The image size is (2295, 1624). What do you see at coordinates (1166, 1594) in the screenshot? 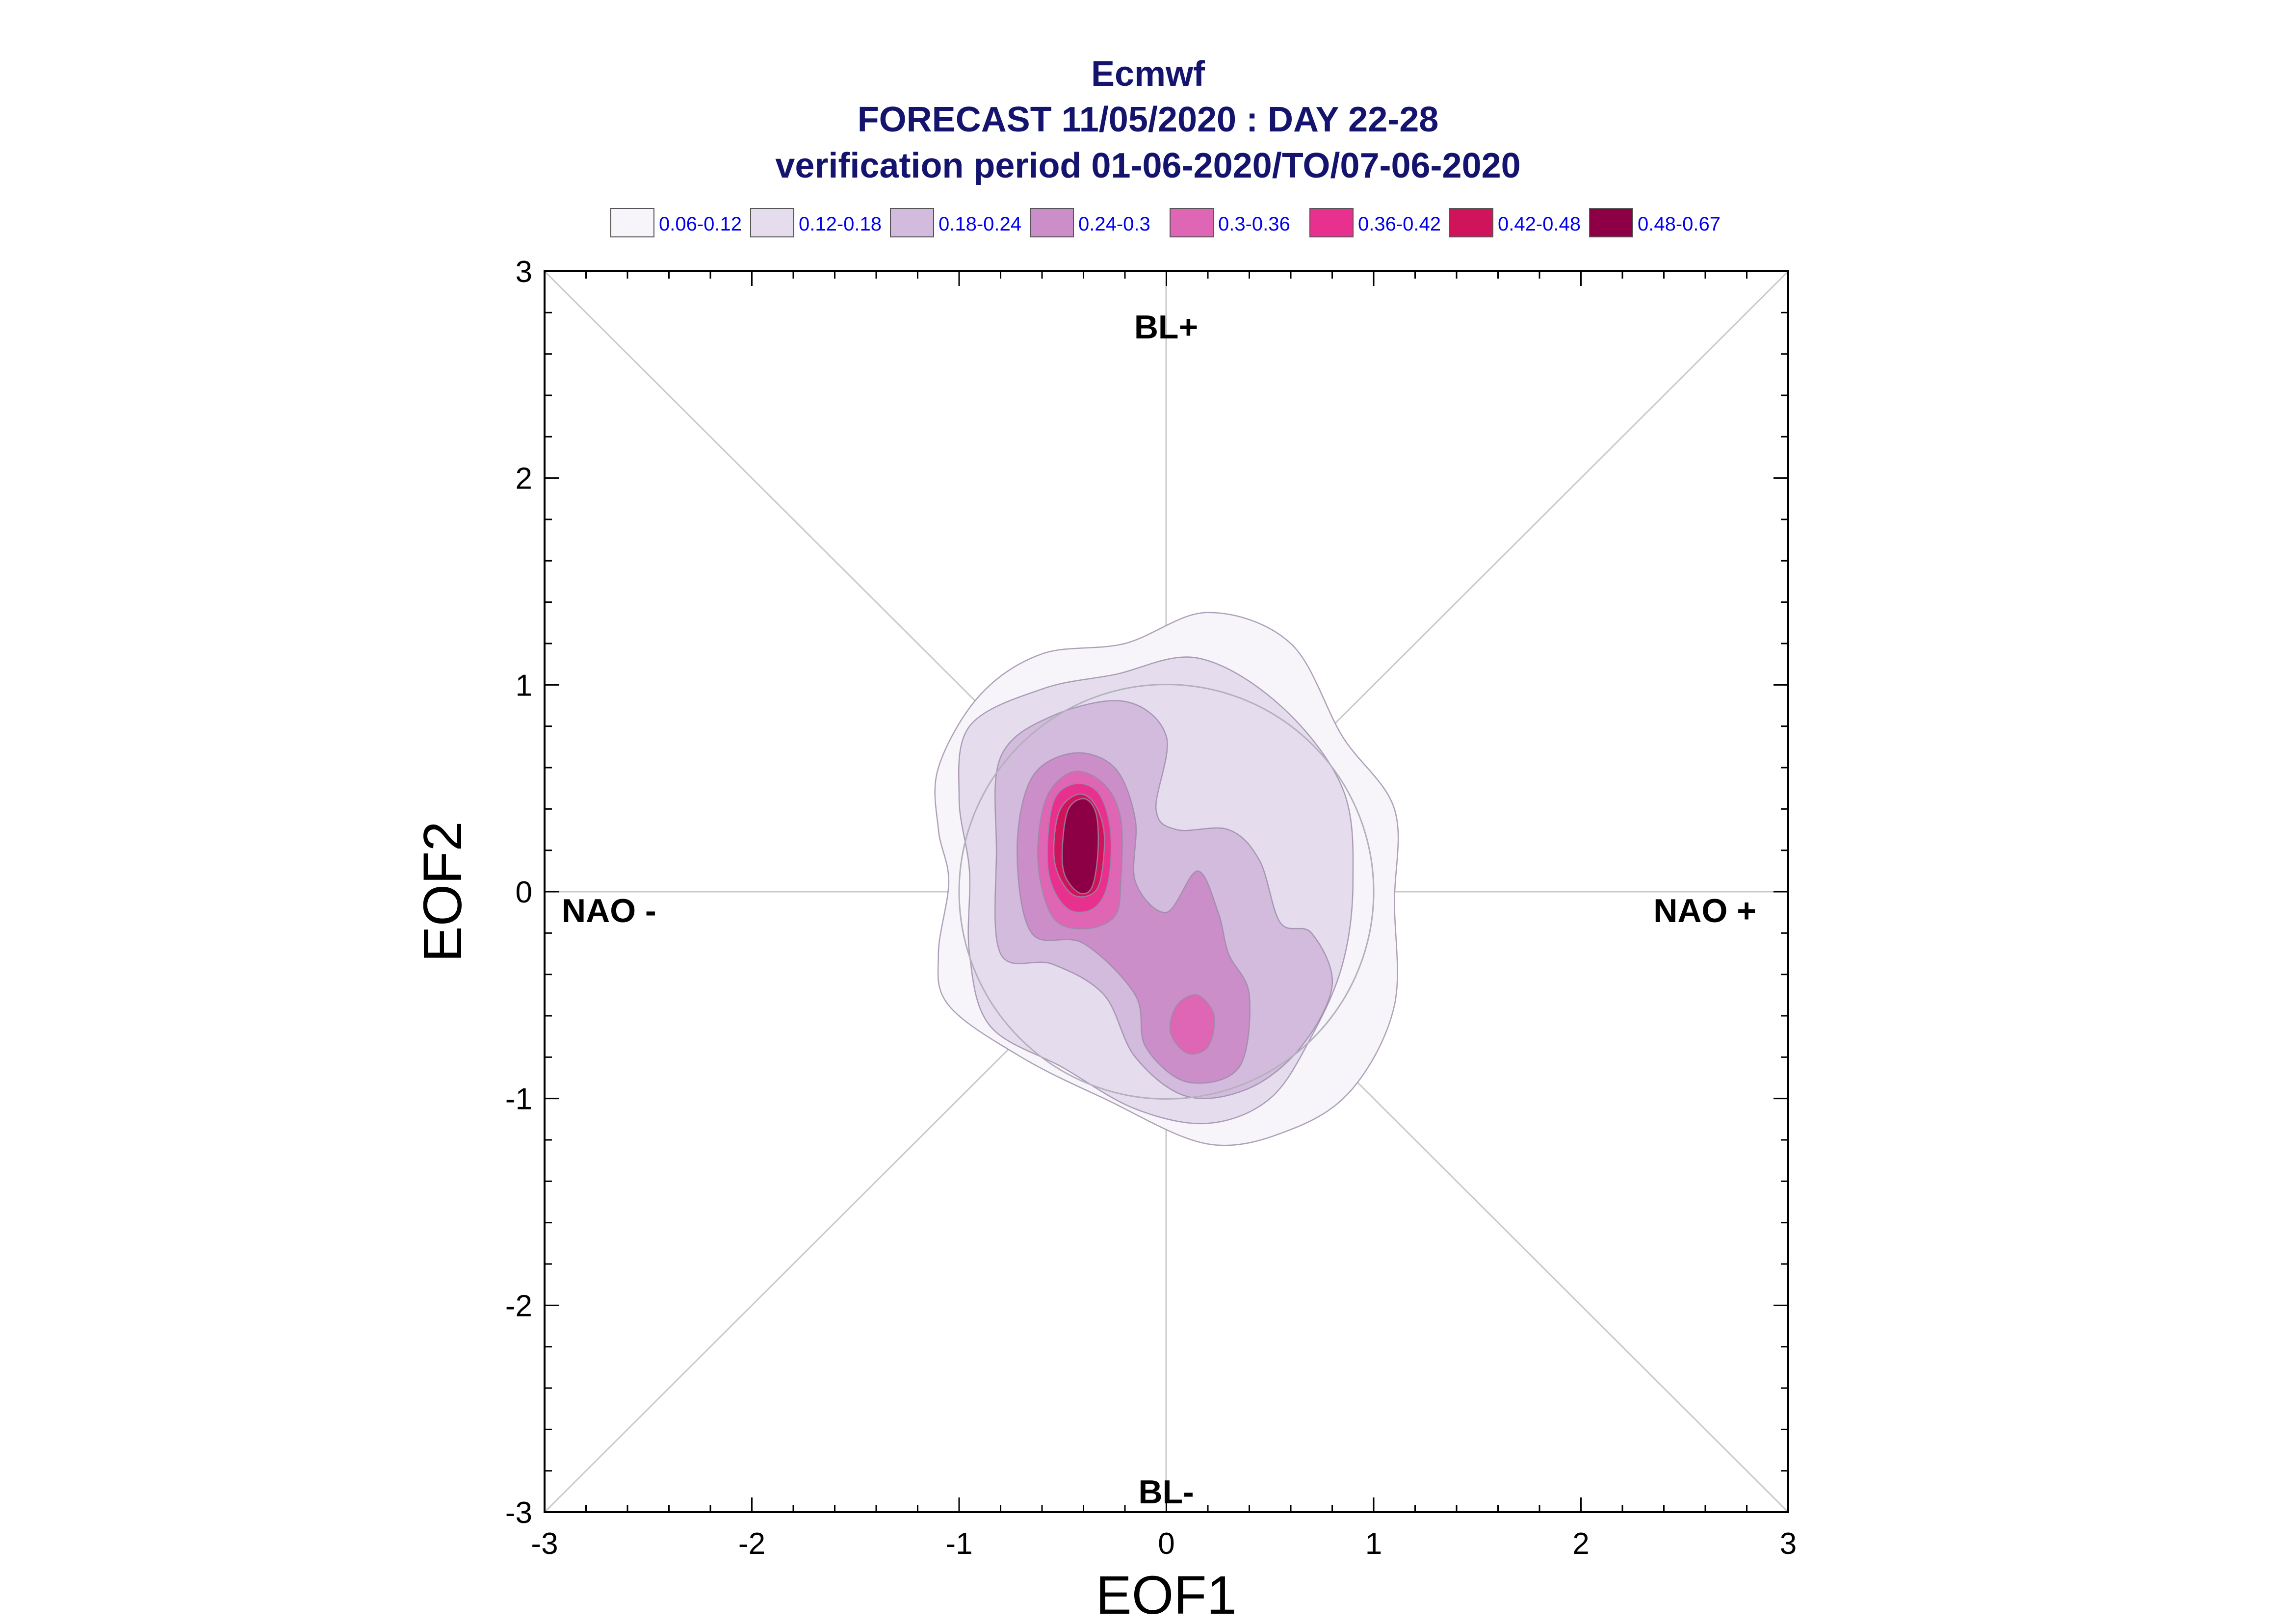
I see `x-axis-title: EOF1` at bounding box center [1166, 1594].